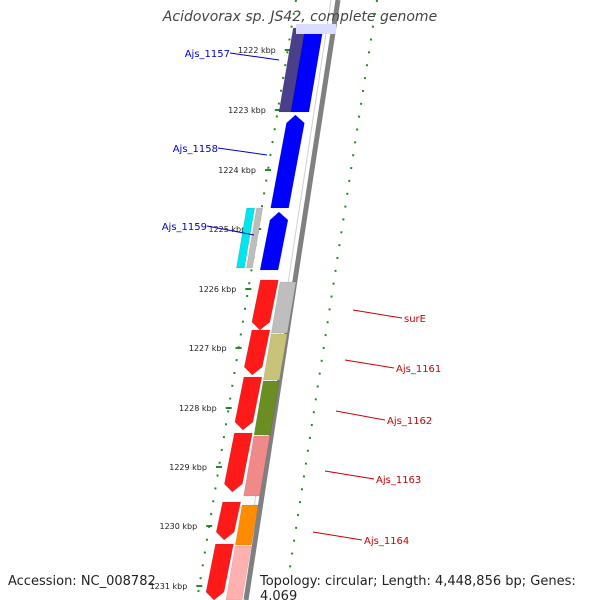  What do you see at coordinates (284, 307) in the screenshot?
I see `gene-sure-cds` at bounding box center [284, 307].